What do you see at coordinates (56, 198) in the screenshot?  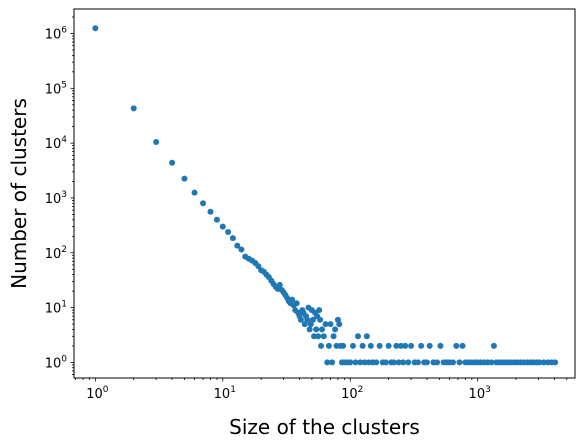 I see `y-tick-label: 10³` at bounding box center [56, 198].